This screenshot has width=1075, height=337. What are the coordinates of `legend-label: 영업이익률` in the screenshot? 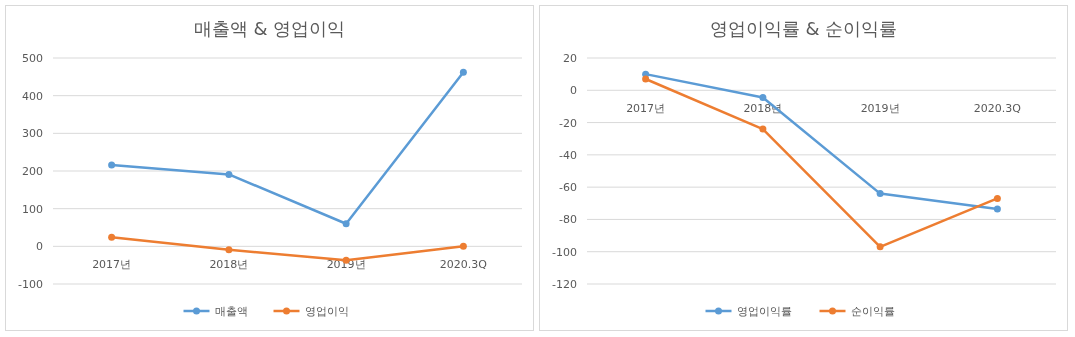 It's located at (764, 311).